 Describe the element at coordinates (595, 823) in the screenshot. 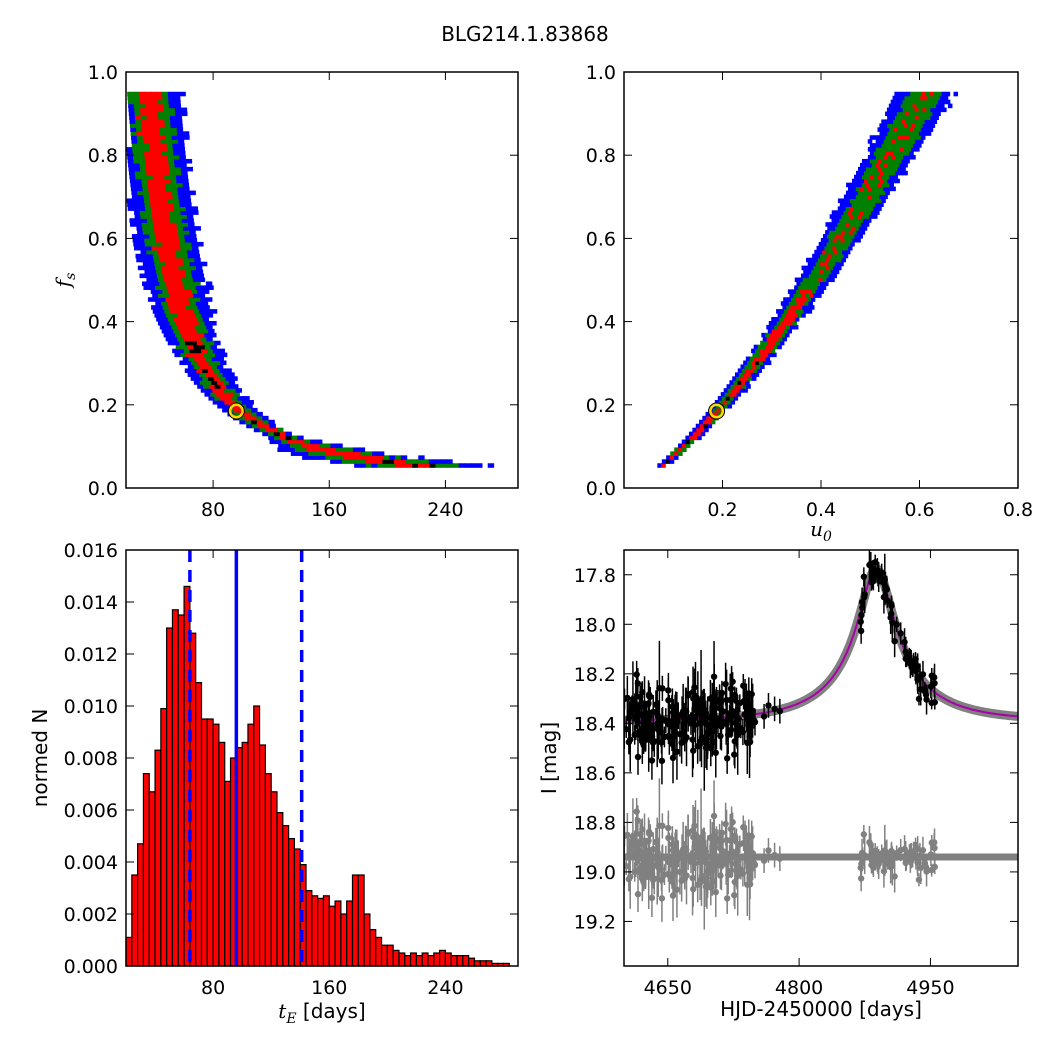

I see `lc-ytick-label: 18.8` at that location.